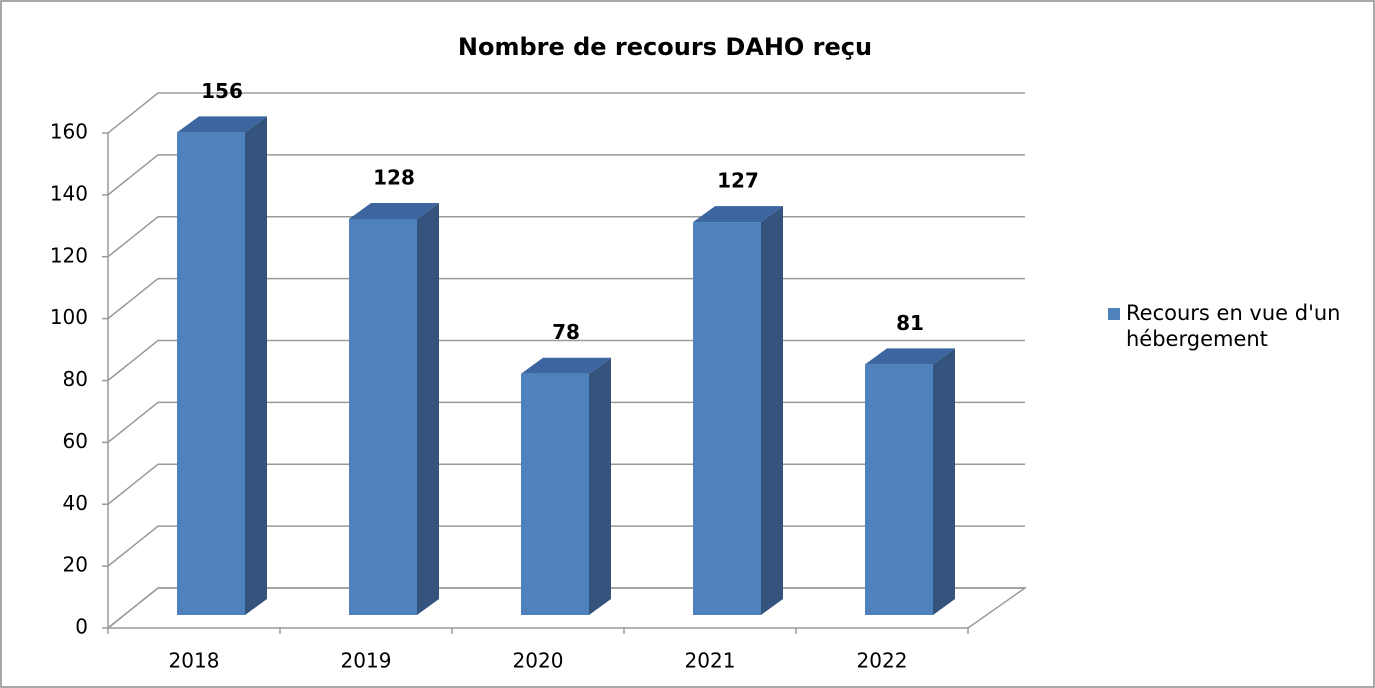 Image resolution: width=1375 pixels, height=688 pixels. I want to click on y-tick-label: 160, so click(69, 132).